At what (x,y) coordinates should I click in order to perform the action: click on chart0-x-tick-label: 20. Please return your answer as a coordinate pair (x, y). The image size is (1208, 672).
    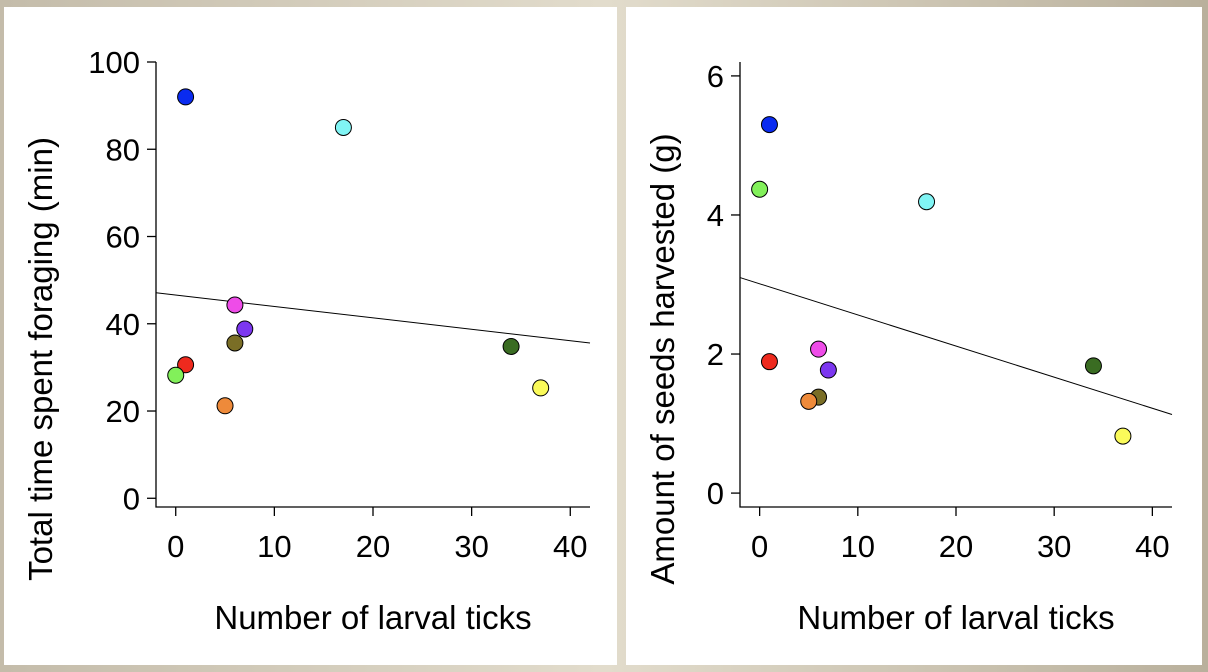
    Looking at the image, I should click on (373, 546).